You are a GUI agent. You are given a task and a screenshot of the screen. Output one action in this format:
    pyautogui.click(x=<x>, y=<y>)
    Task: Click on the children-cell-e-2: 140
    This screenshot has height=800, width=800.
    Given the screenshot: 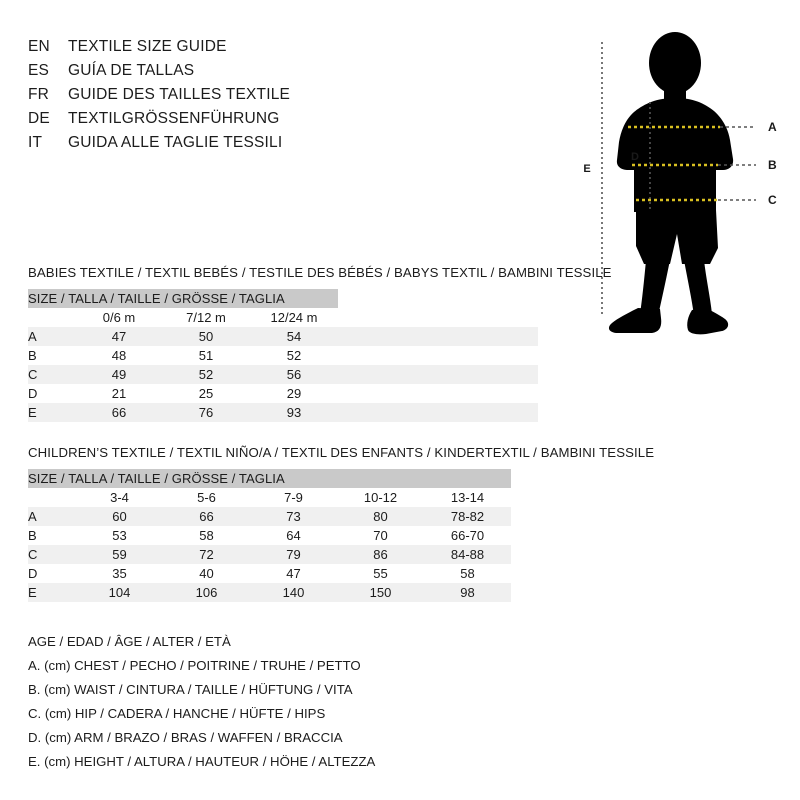 What is the action you would take?
    pyautogui.click(x=293, y=592)
    